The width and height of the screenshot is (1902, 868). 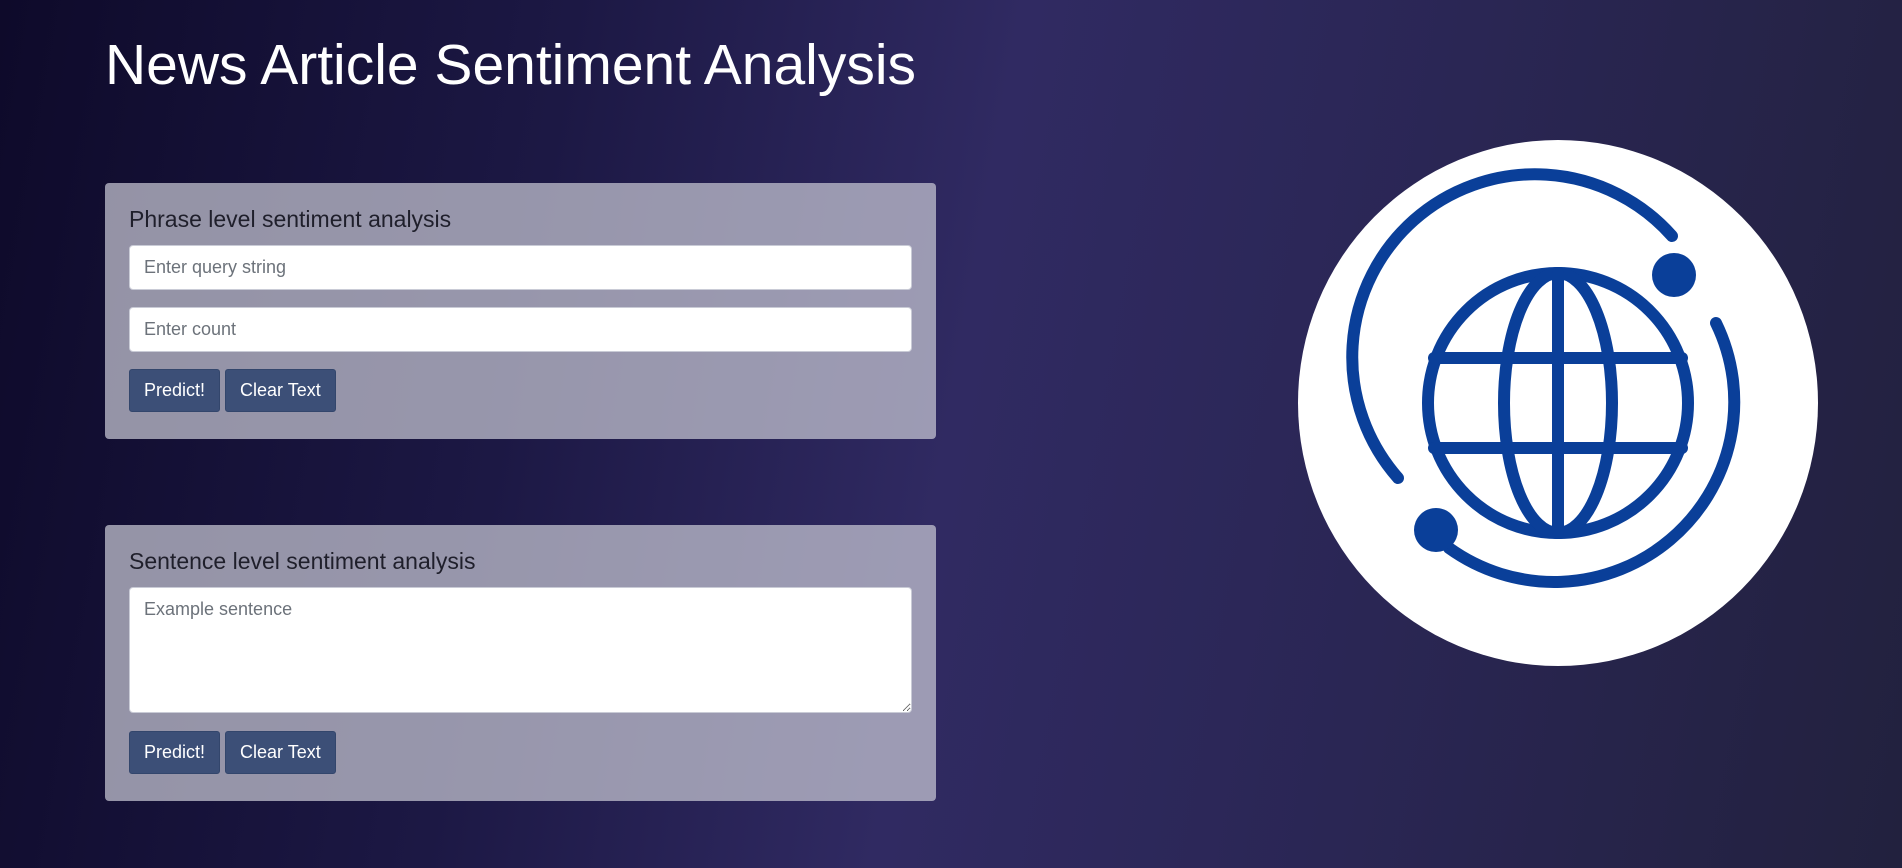 I want to click on sentence-button-row: Predict! Clear Text, so click(x=520, y=752).